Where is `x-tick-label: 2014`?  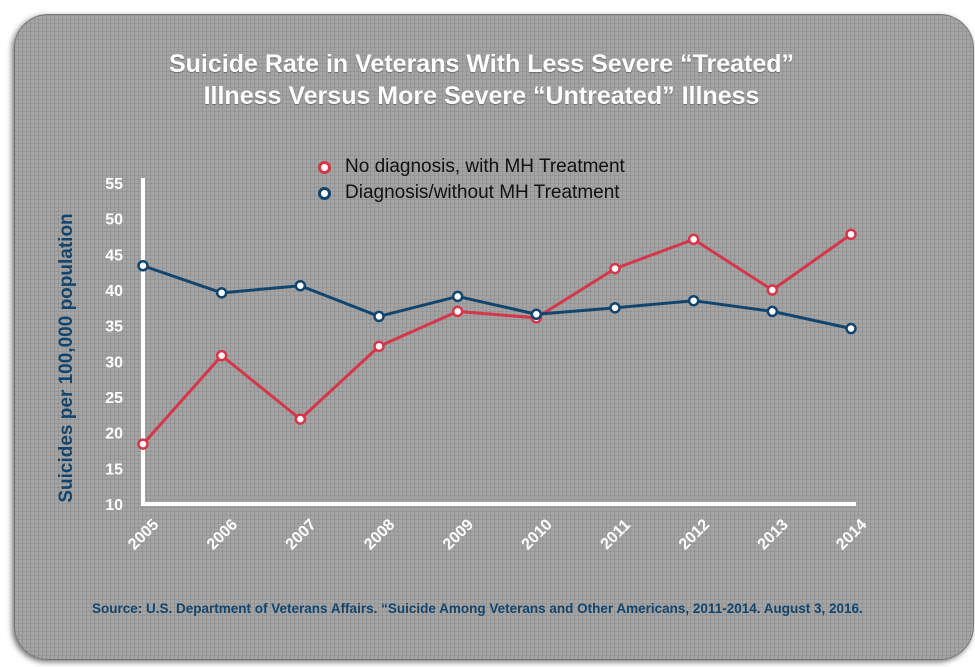 x-tick-label: 2014 is located at coordinates (851, 534).